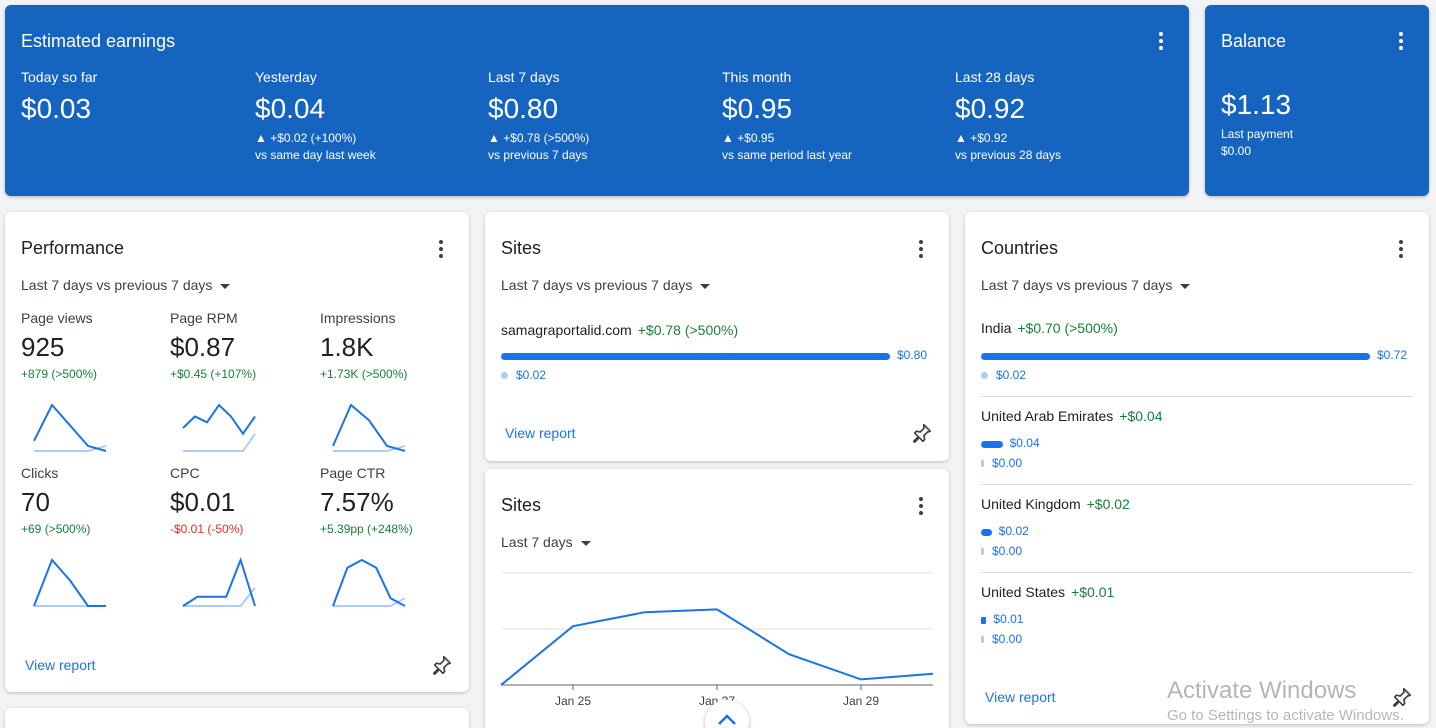 This screenshot has width=1436, height=728. Describe the element at coordinates (573, 701) in the screenshot. I see `x-tick-label: Jan 25` at that location.